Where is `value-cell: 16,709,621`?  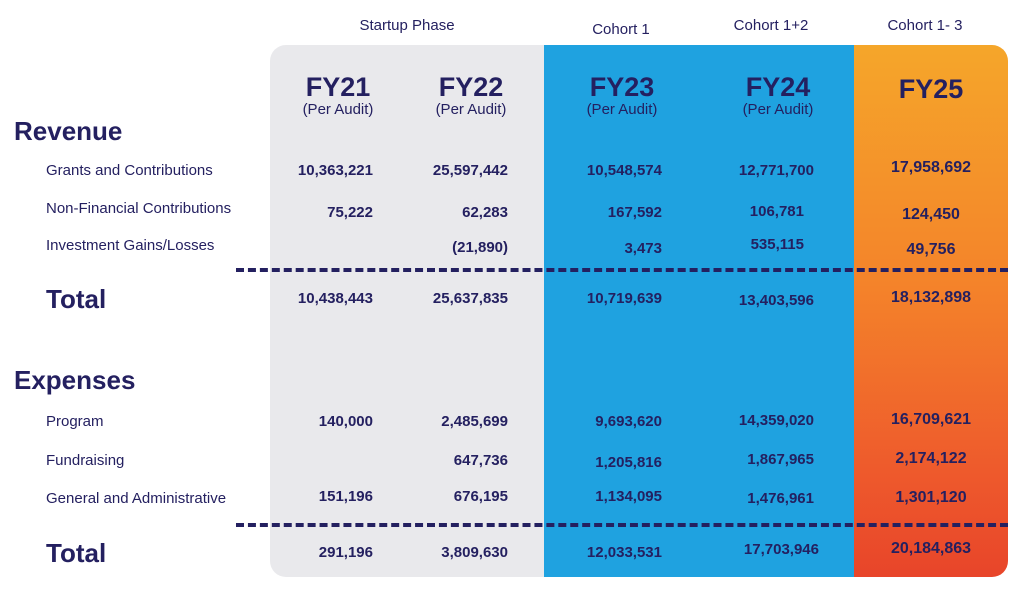
value-cell: 16,709,621 is located at coordinates (931, 419).